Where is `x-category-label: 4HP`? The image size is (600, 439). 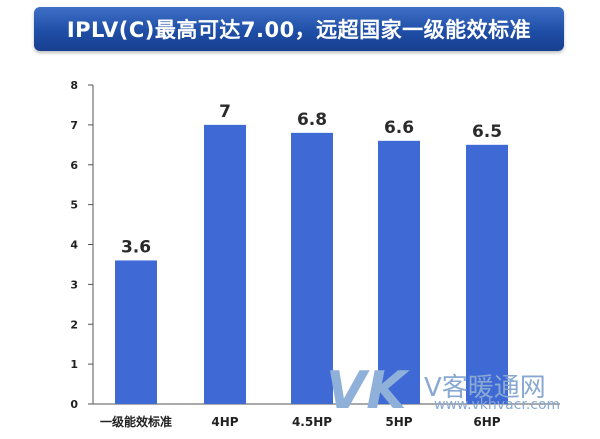
x-category-label: 4HP is located at coordinates (224, 422).